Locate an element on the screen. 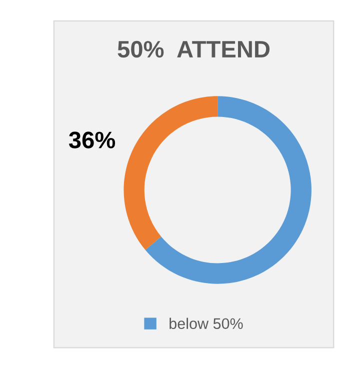  data-label: 36% is located at coordinates (92, 140).